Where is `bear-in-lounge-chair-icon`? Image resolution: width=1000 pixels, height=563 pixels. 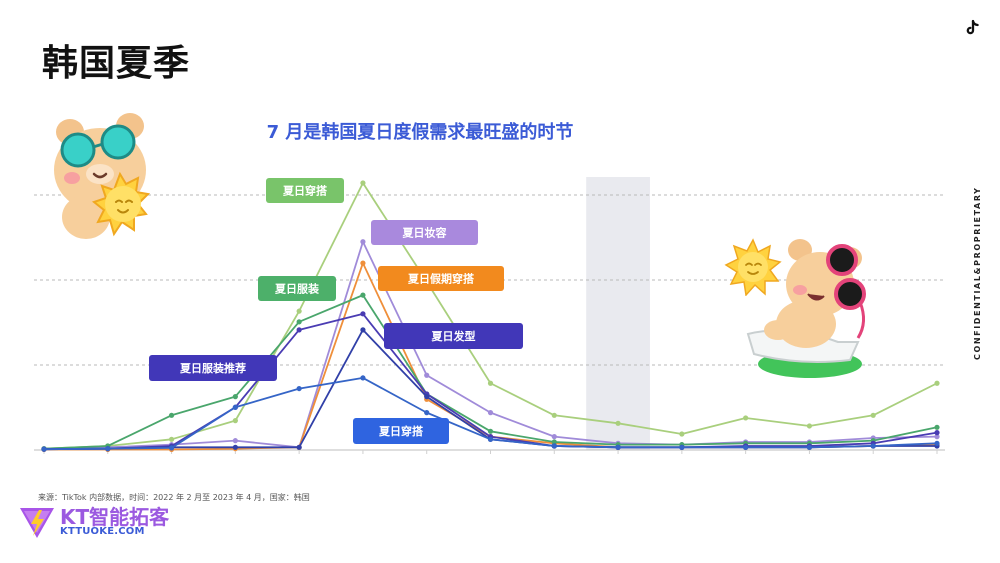
bear-in-lounge-chair-icon is located at coordinates (806, 308).